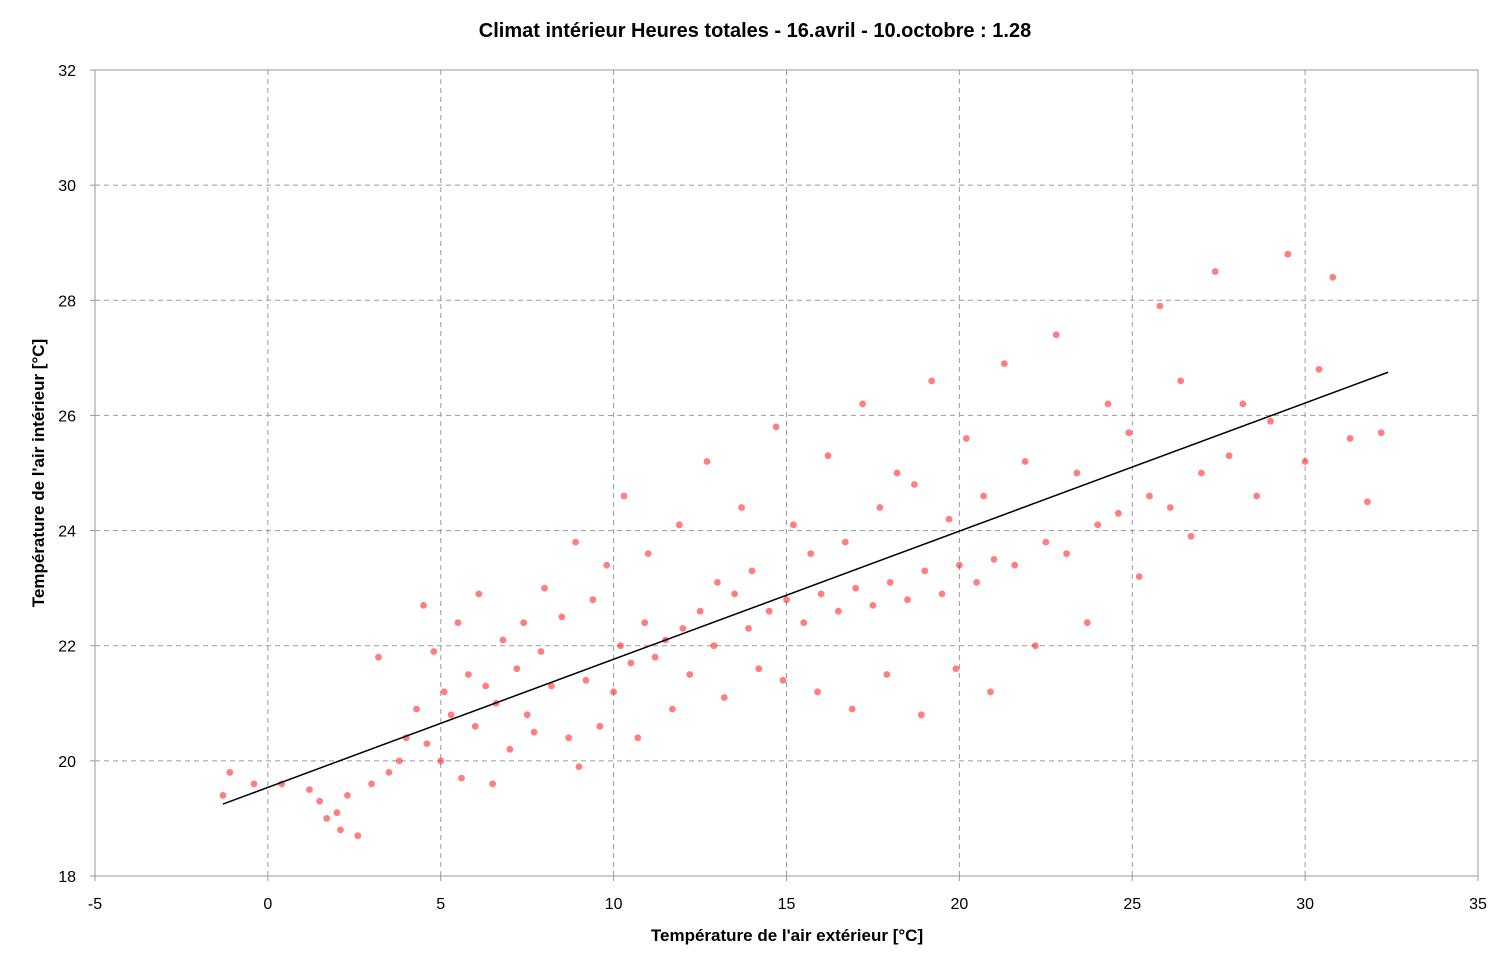  What do you see at coordinates (959, 904) in the screenshot?
I see `x-tick-label: 20` at bounding box center [959, 904].